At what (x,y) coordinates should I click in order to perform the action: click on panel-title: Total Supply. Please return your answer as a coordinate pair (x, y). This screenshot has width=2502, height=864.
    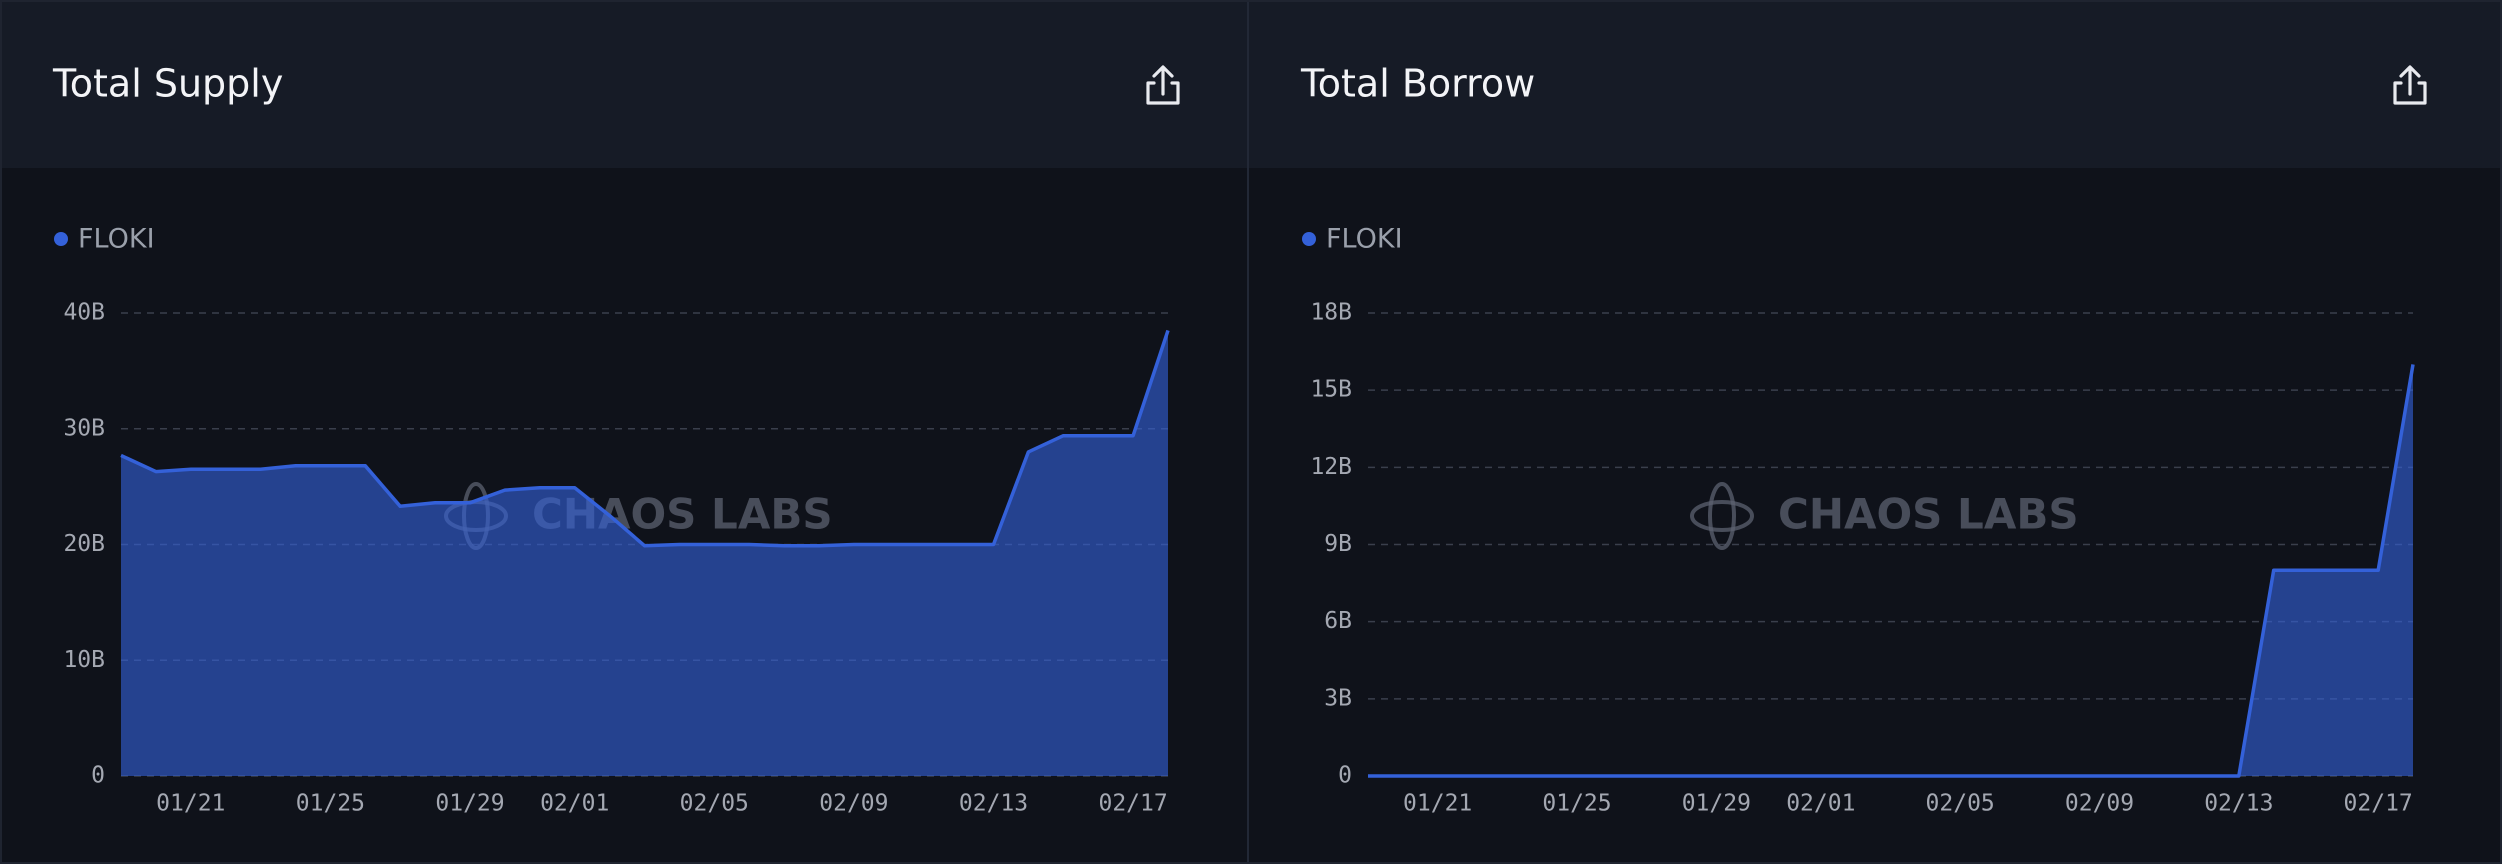
    Looking at the image, I should click on (167, 84).